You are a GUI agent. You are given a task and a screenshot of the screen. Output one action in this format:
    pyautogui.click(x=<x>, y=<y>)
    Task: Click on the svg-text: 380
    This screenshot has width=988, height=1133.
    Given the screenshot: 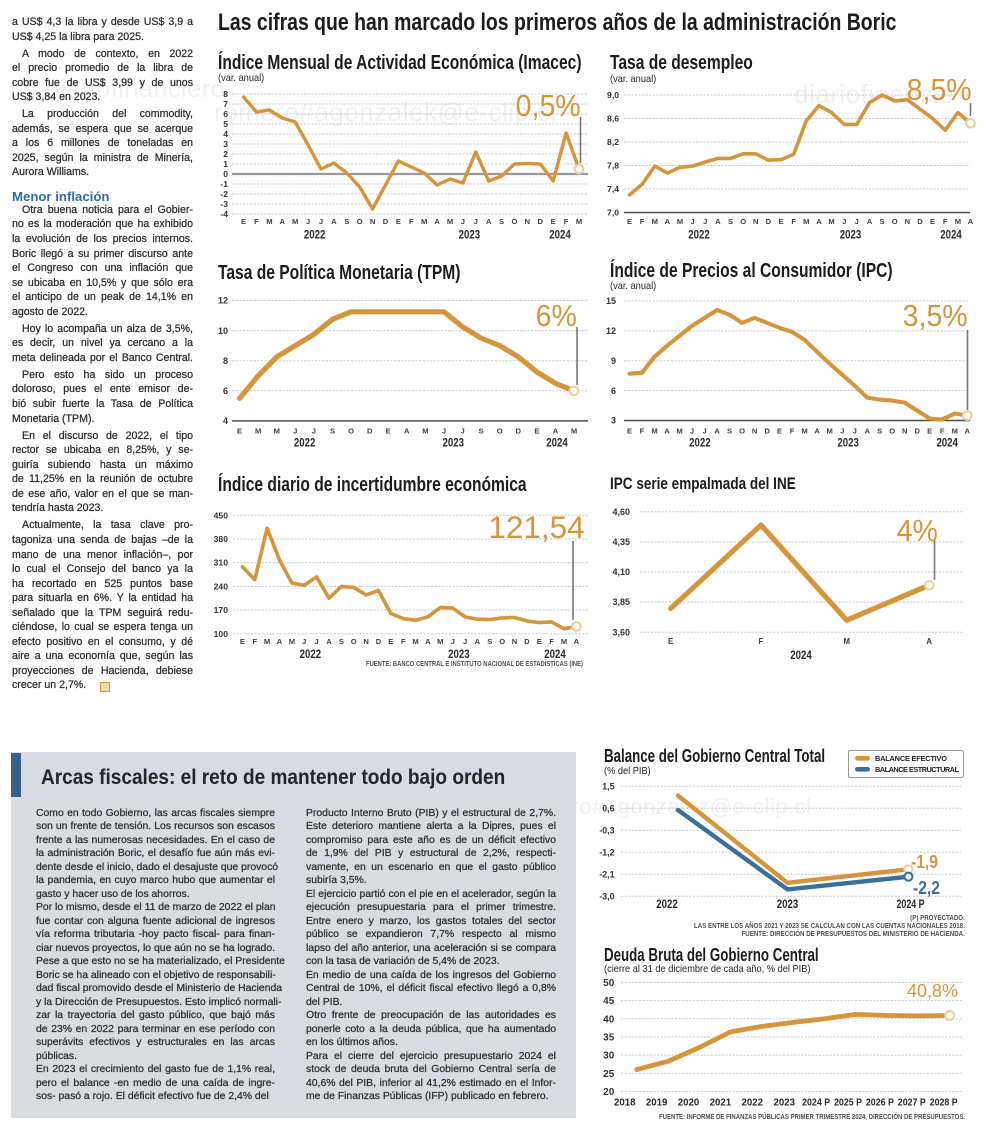 What is the action you would take?
    pyautogui.click(x=221, y=539)
    